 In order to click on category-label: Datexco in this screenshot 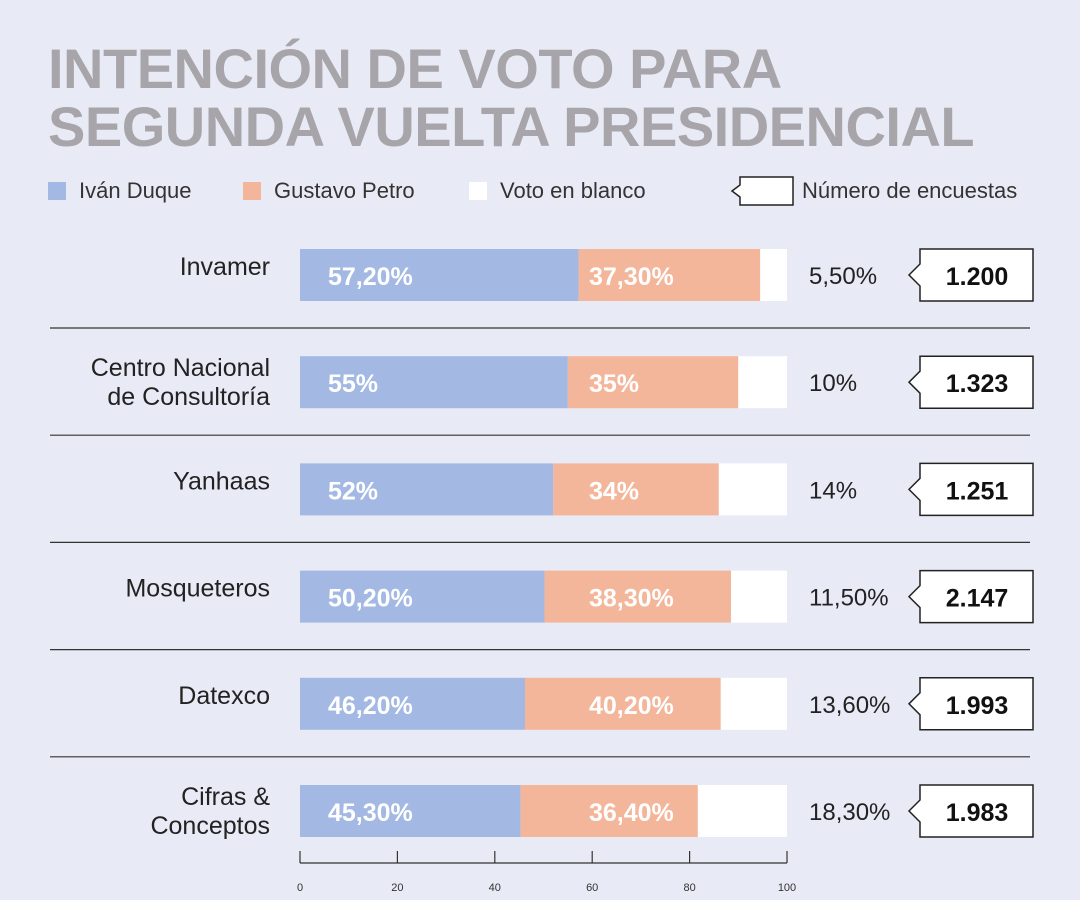, I will do `click(224, 696)`.